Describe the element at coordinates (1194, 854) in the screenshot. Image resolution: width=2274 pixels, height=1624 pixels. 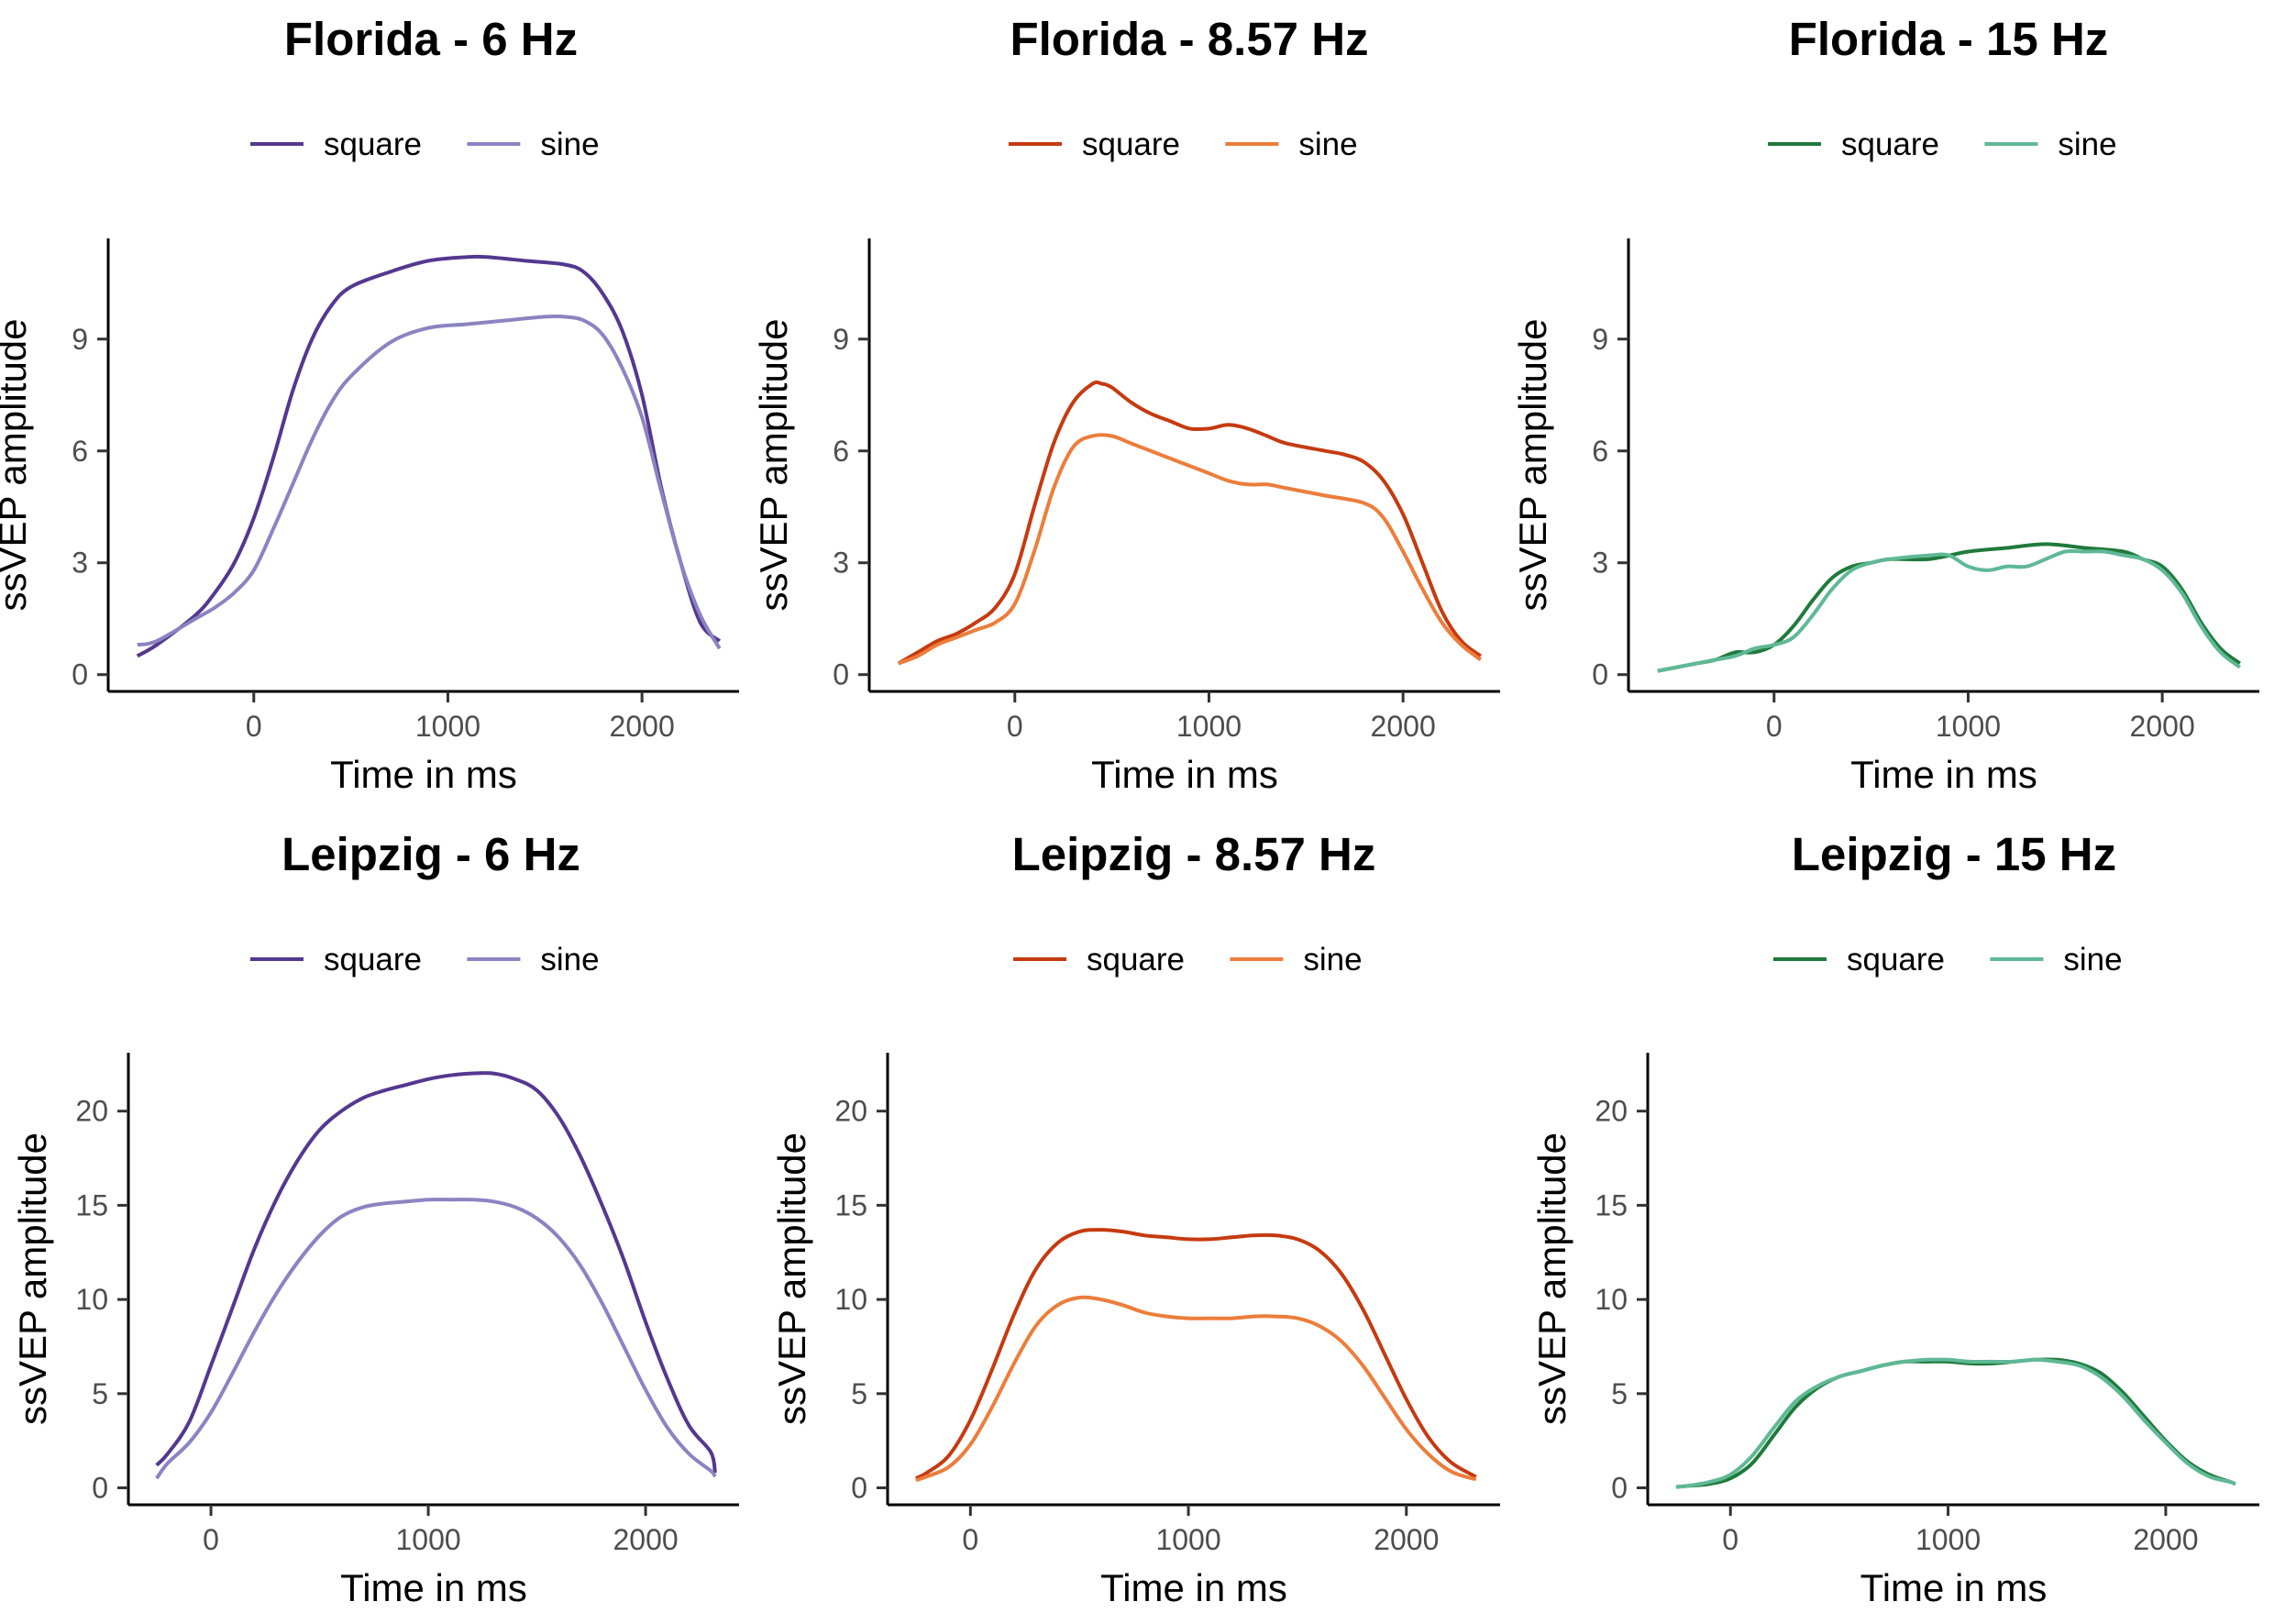
I see `panel-title: Leipzig - 8.57 Hz` at that location.